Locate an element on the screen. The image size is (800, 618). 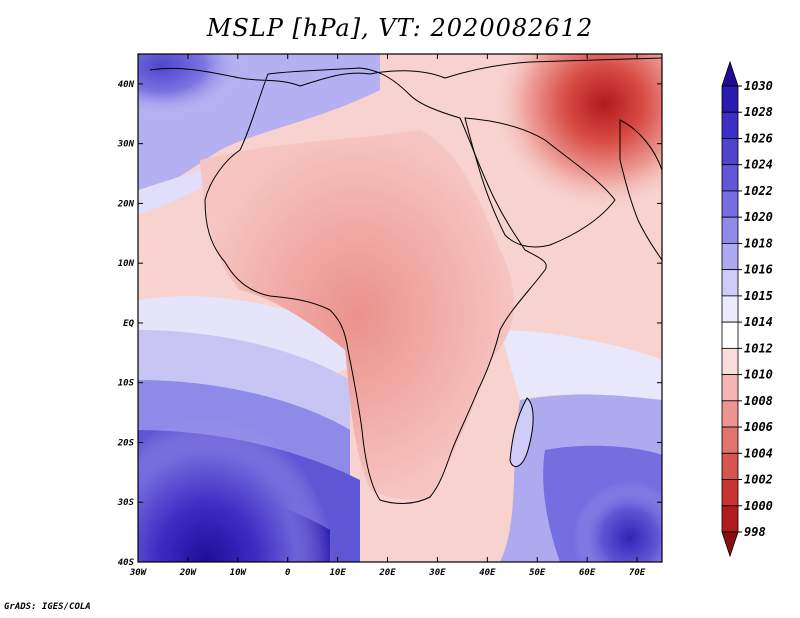
colorbar-label: 1010 is located at coordinates (758, 375).